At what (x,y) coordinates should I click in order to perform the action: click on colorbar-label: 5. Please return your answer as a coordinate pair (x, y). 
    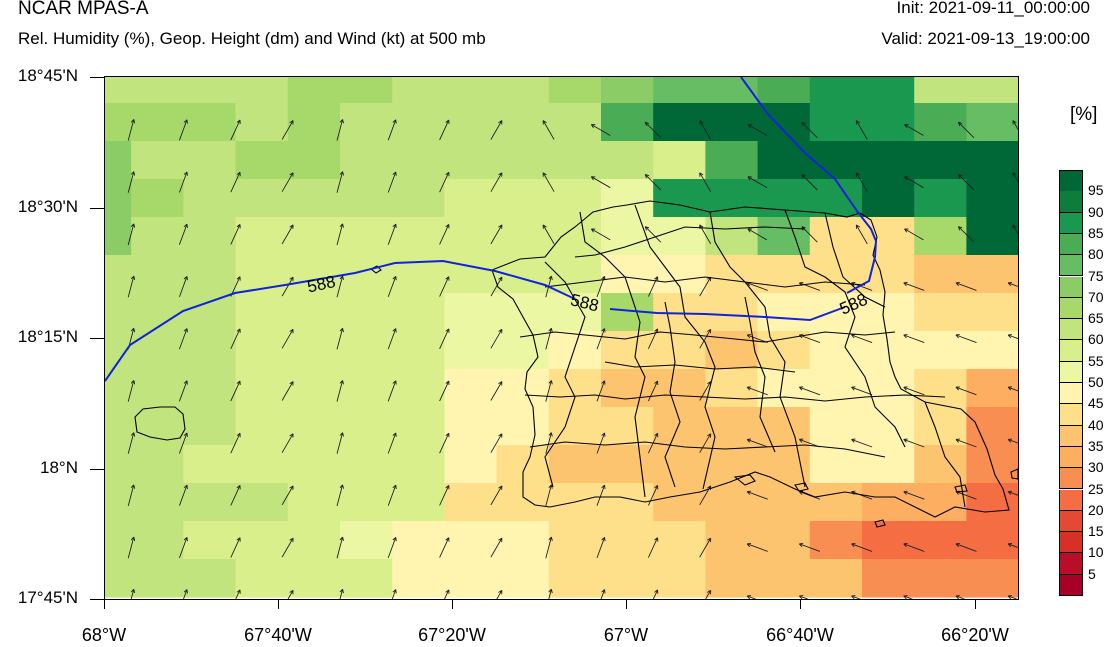
    Looking at the image, I should click on (1092, 573).